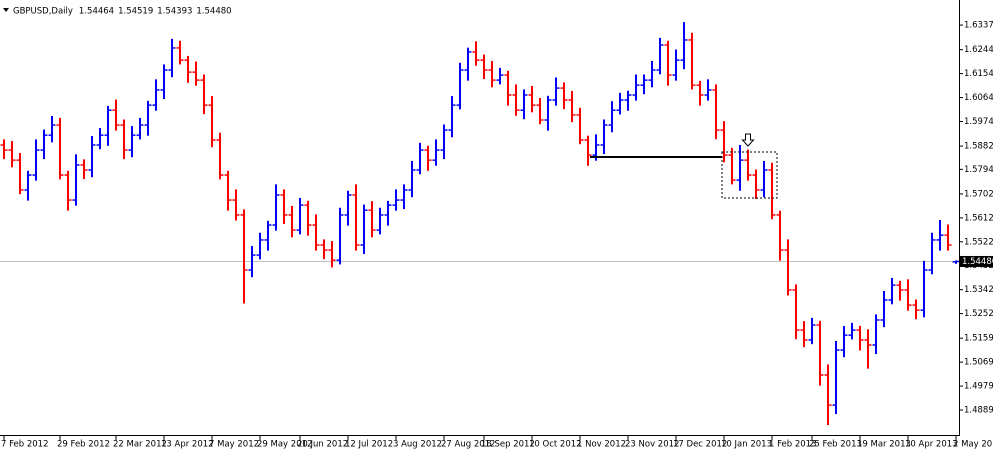 Image resolution: width=993 pixels, height=453 pixels. What do you see at coordinates (884, 445) in the screenshot?
I see `x-tick-label: 19 Mar 2013` at bounding box center [884, 445].